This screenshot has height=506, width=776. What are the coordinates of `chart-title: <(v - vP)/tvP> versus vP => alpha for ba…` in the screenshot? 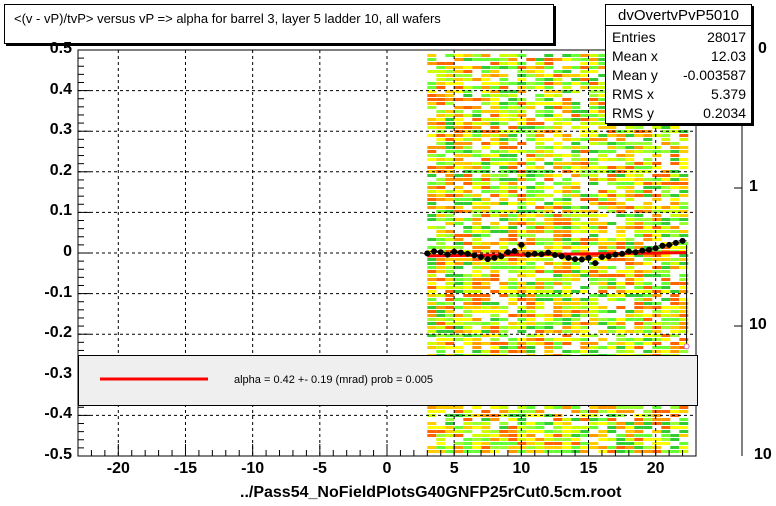 It's located at (227, 18).